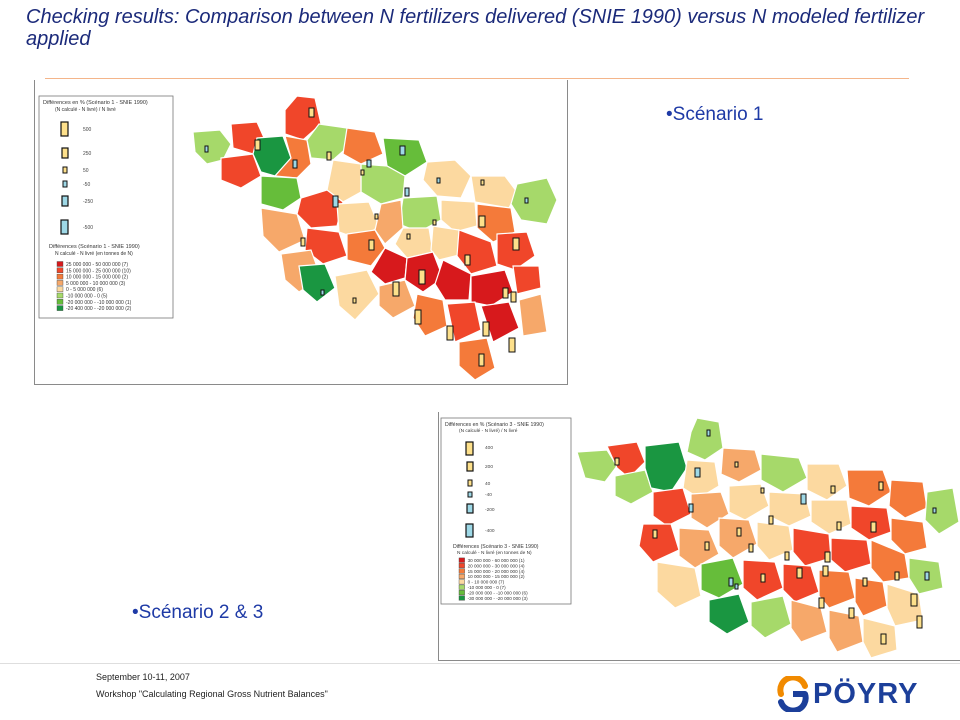 Image resolution: width=960 pixels, height=720 pixels. What do you see at coordinates (487, 587) in the screenshot?
I see `legend-class-label: -10 000 000 - 0 (7)` at bounding box center [487, 587].